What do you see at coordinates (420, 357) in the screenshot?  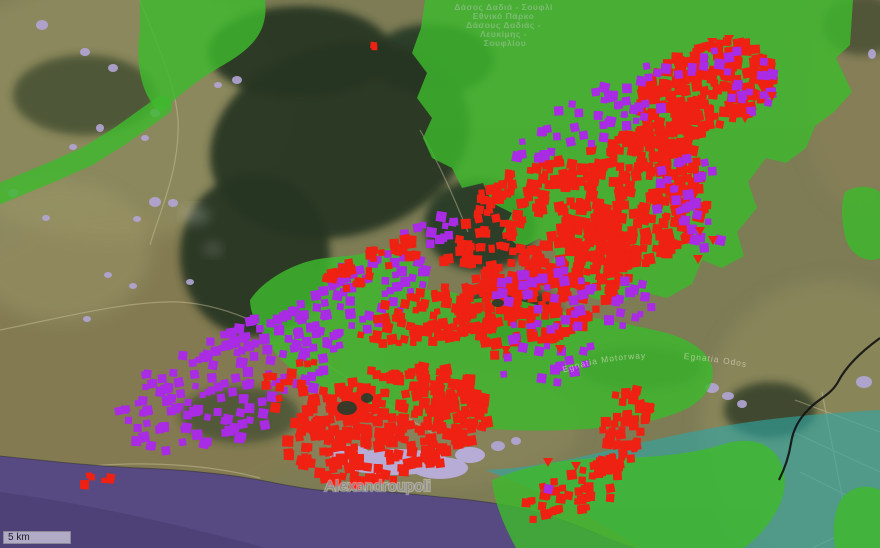 I see `burn-gaps` at bounding box center [420, 357].